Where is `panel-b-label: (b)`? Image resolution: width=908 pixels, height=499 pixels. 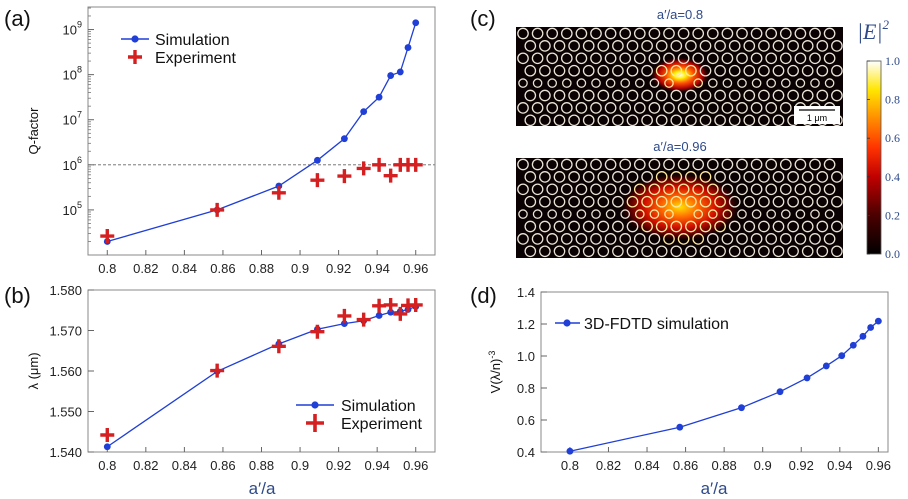 panel-b-label: (b) is located at coordinates (17, 295).